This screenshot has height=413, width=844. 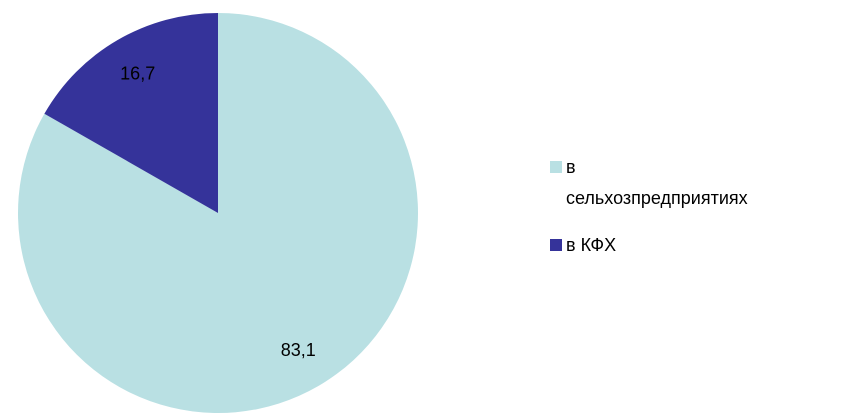 What do you see at coordinates (137, 73) in the screenshot?
I see `data-label: 16,7` at bounding box center [137, 73].